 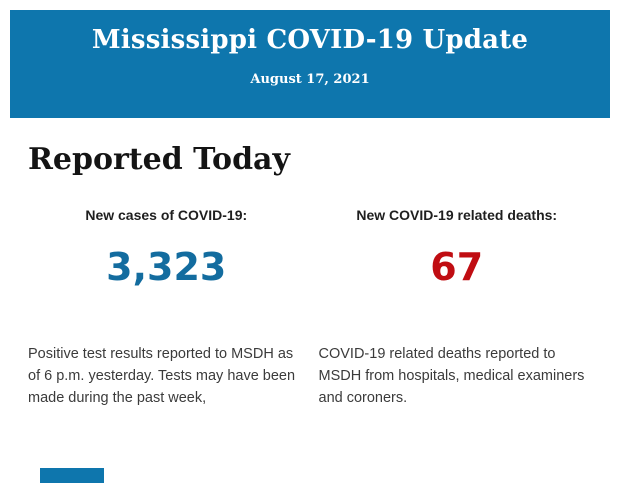 I want to click on new-deaths-label: New COVID-19 related deaths:, so click(x=457, y=215).